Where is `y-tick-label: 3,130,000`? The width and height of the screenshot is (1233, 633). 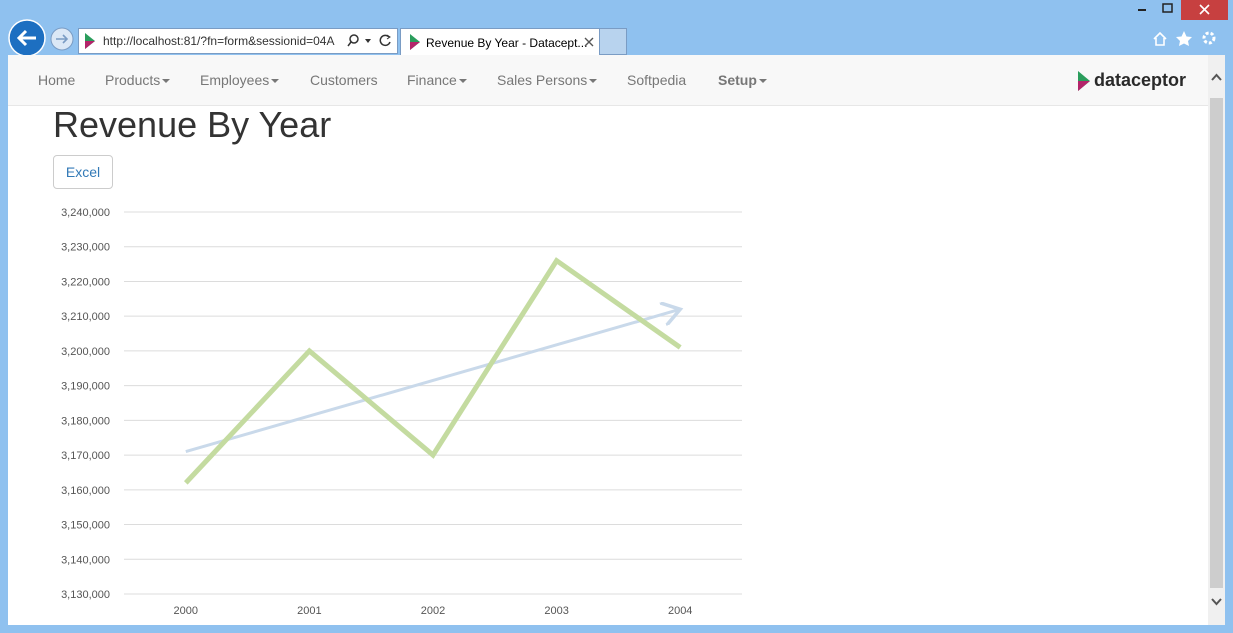 y-tick-label: 3,130,000 is located at coordinates (85, 595).